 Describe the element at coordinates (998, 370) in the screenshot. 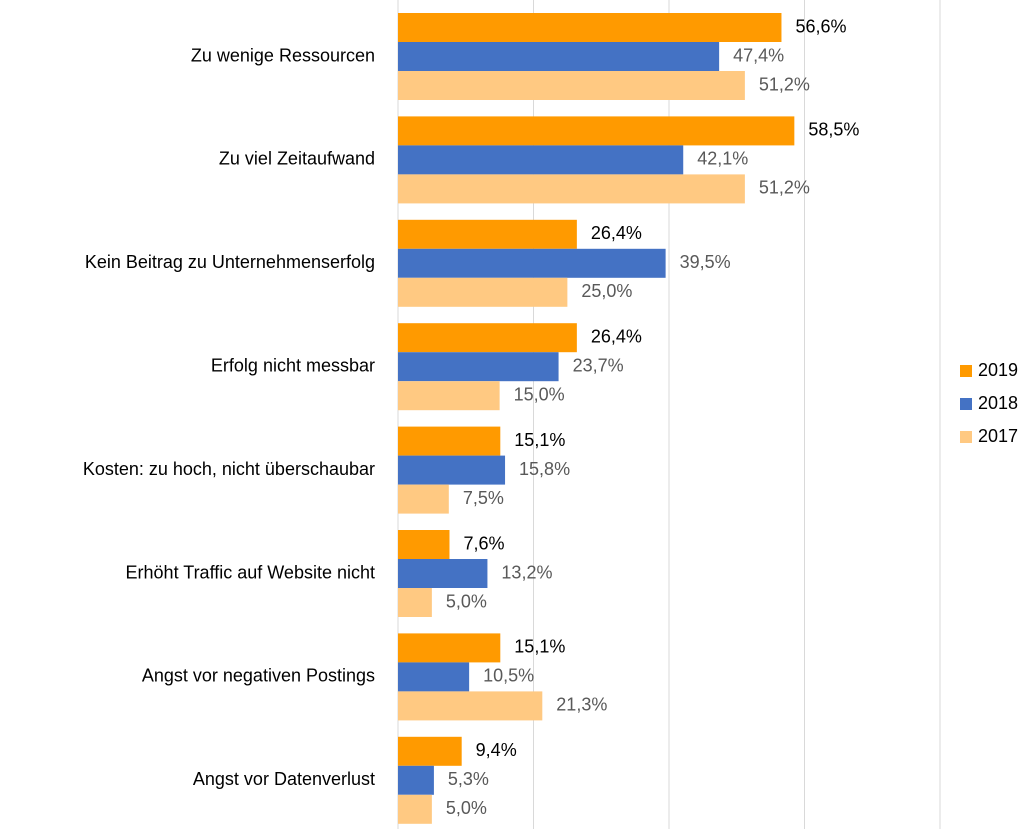

I see `legend-label: 2019` at that location.